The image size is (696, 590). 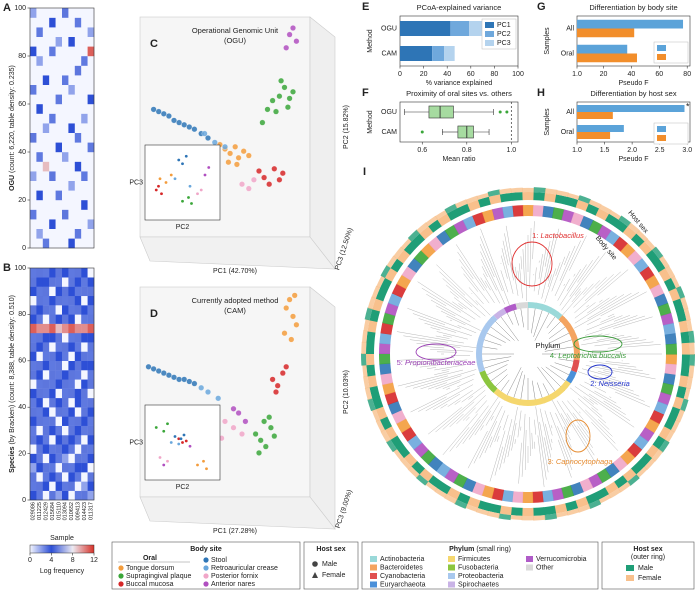 What do you see at coordinates (578, 436) in the screenshot?
I see `clade-outline` at bounding box center [578, 436].